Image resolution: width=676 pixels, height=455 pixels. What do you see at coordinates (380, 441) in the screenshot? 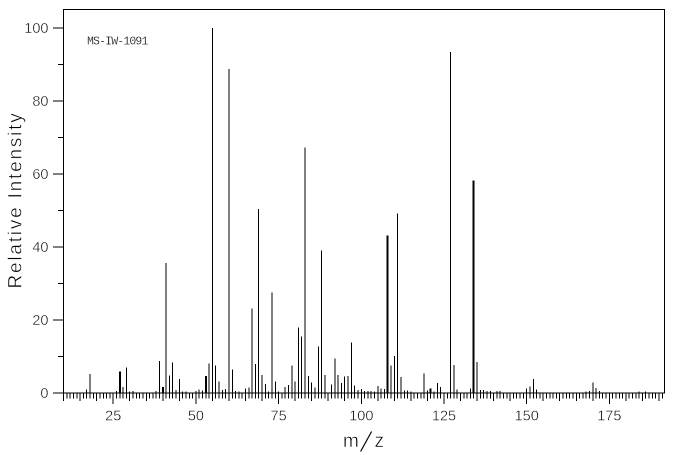
I see `svg-text: z` at bounding box center [380, 441].